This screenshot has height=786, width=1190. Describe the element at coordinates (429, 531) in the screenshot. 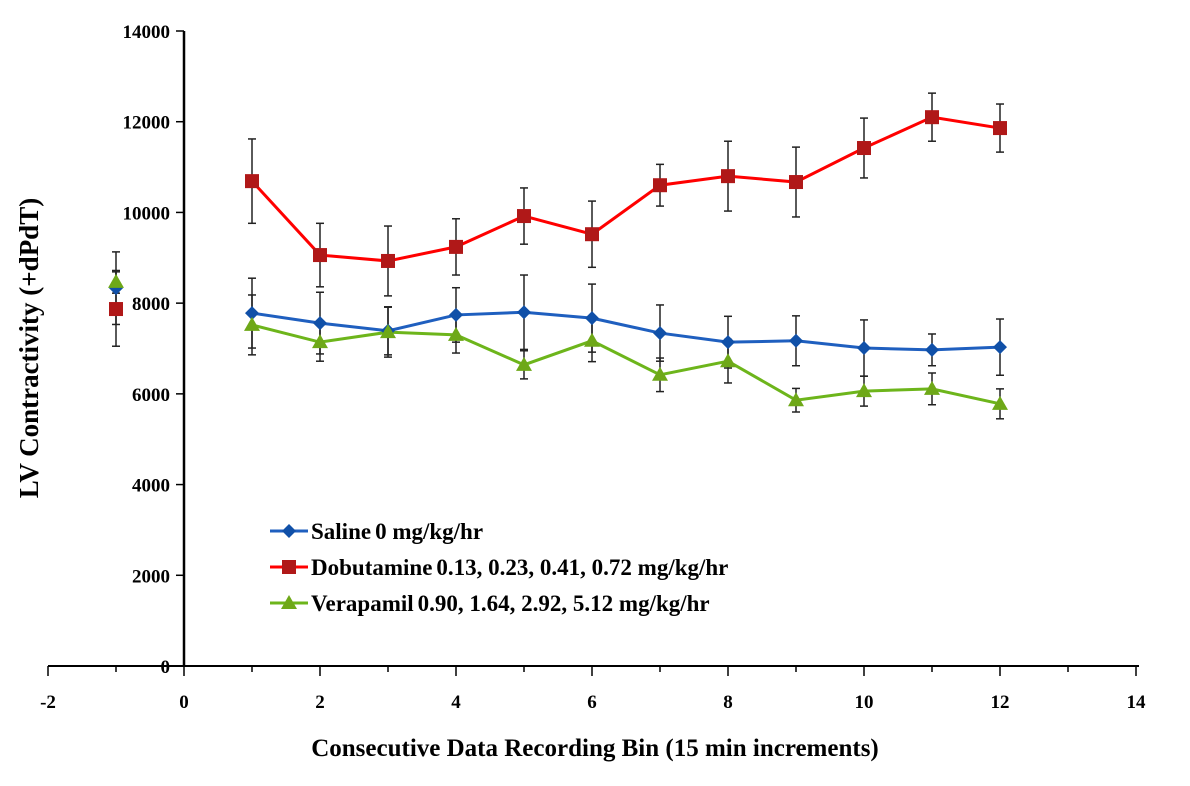

I see `legend-series-dose: 0 mg/kg/hr` at that location.